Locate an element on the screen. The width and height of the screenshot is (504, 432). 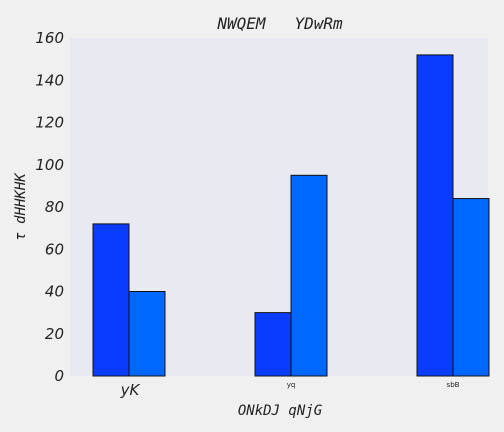
x-axis-label: ONkDJ qNjG is located at coordinates (280, 411).